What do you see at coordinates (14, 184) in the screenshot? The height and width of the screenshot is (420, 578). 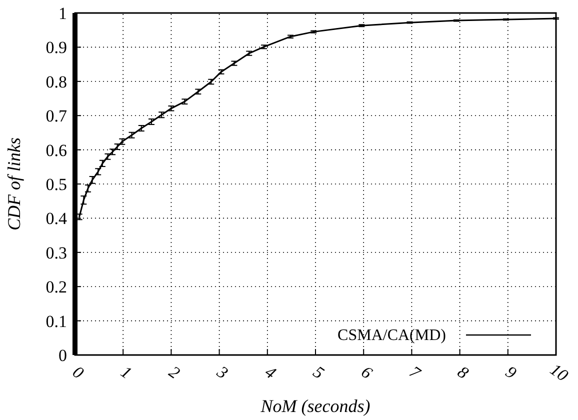 I see `y-axis-title: CDF of links` at bounding box center [14, 184].